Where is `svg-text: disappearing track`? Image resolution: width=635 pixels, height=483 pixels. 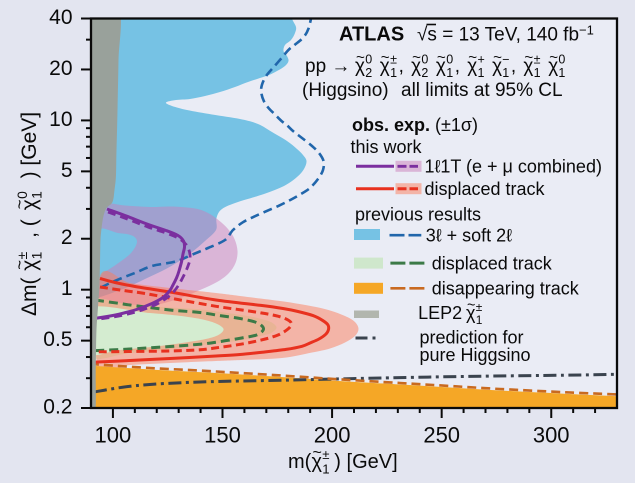
svg-text: disappearing track is located at coordinates (506, 289).